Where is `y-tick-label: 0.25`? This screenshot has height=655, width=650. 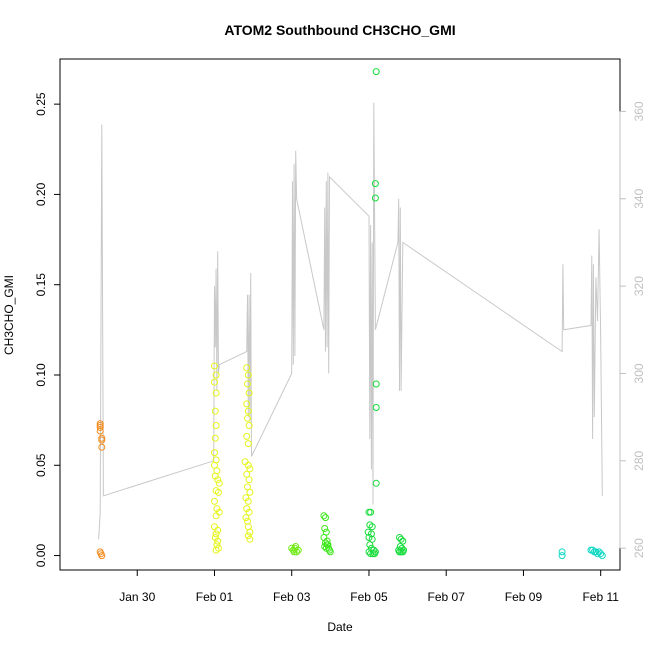 y-tick-label: 0.25 is located at coordinates (41, 104).